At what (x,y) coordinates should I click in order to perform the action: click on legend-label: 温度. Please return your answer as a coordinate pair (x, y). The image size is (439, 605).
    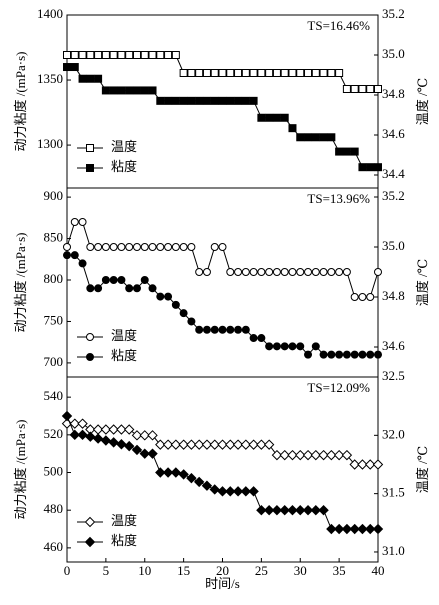
    Looking at the image, I should click on (124, 146).